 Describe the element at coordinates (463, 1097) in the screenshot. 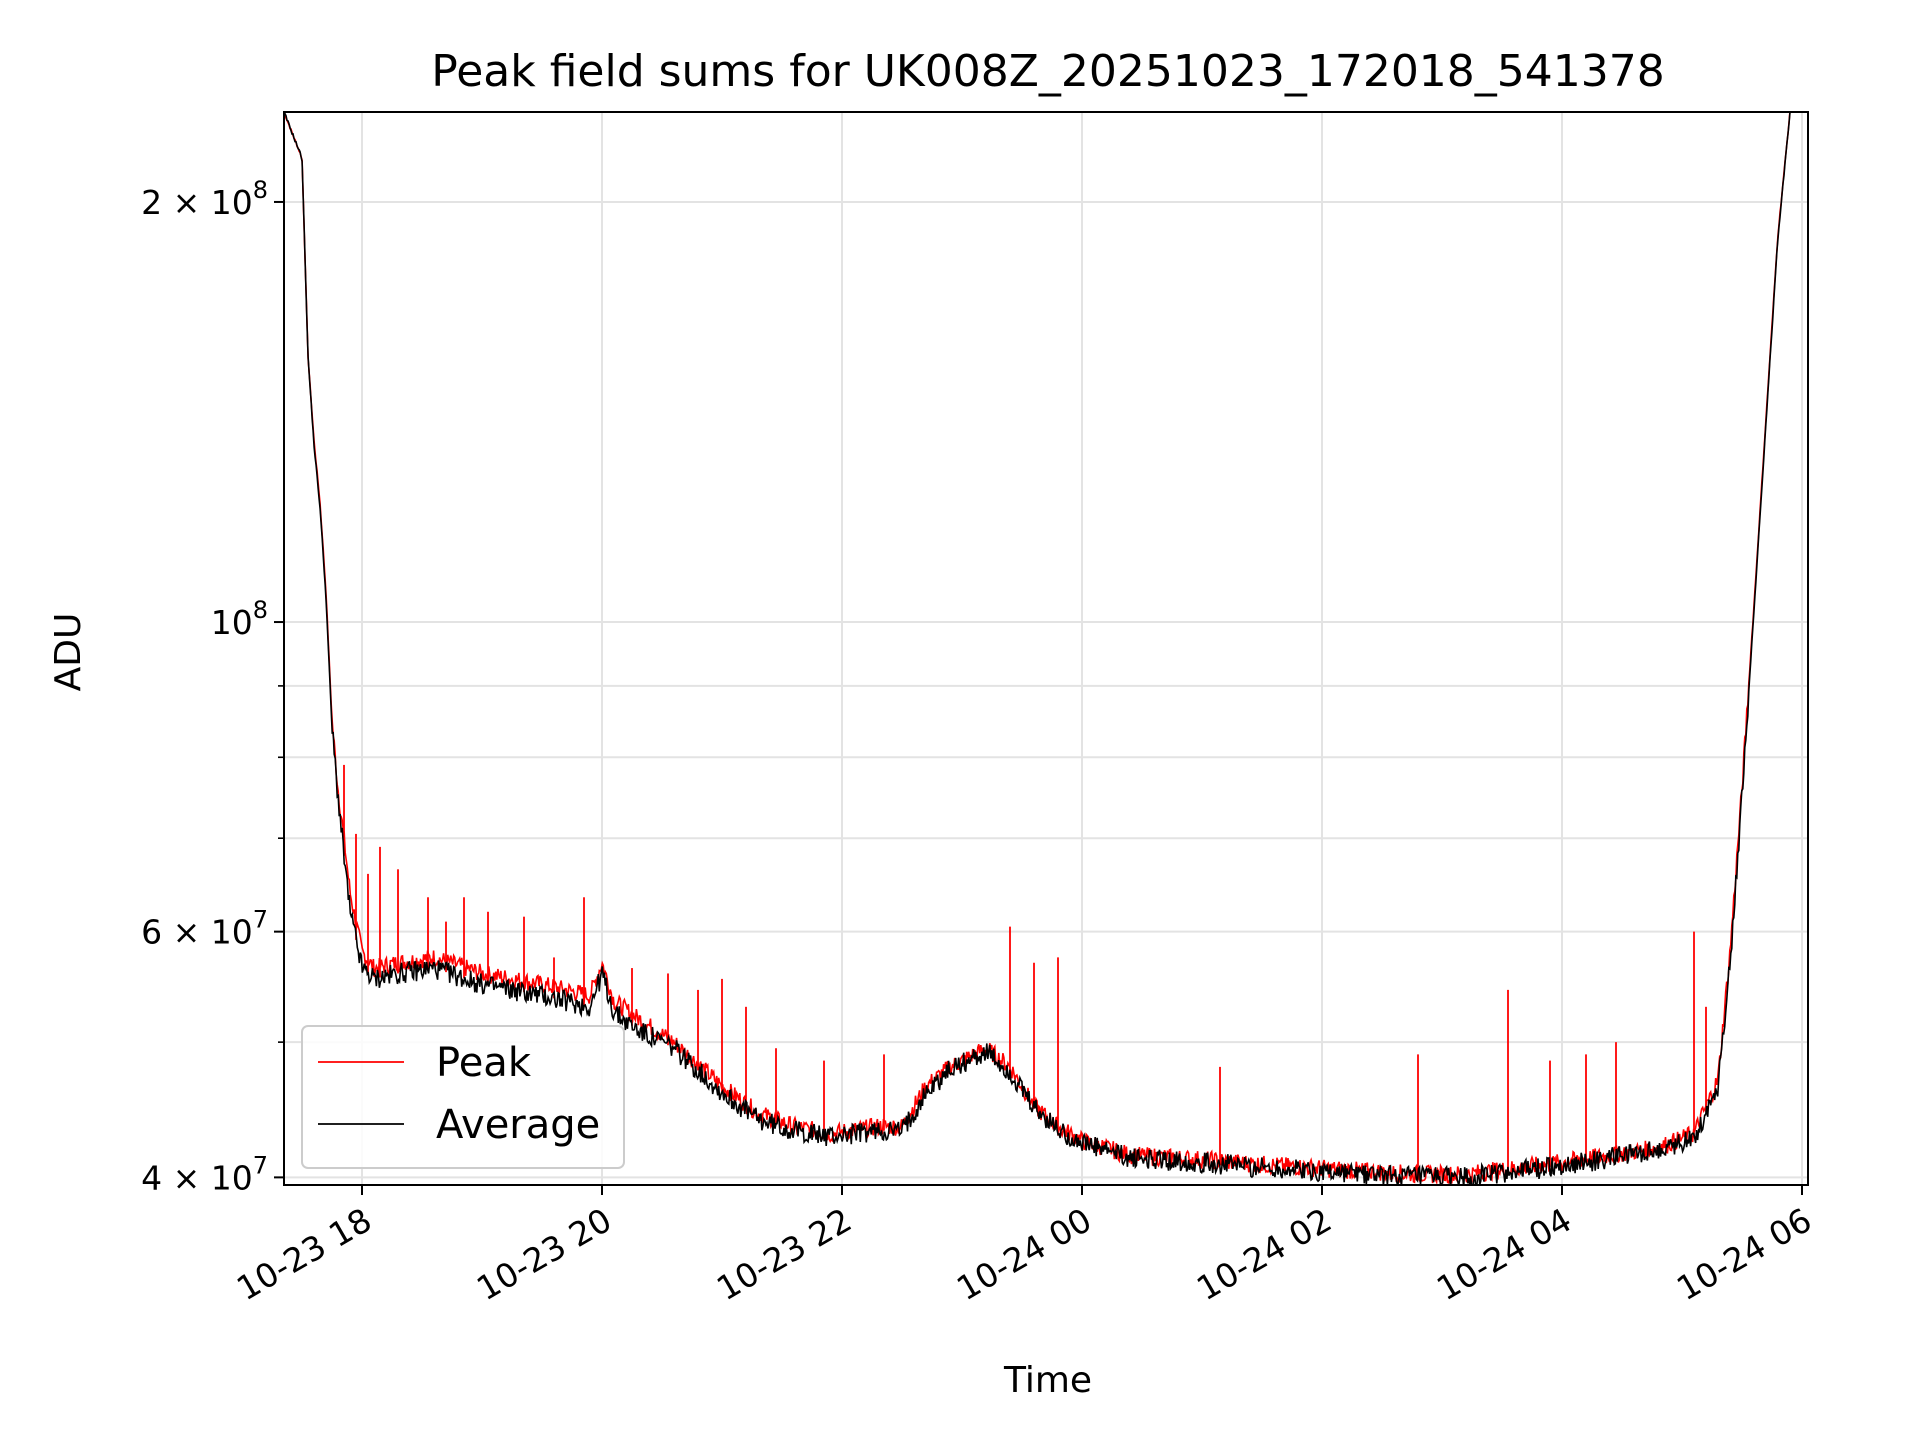

I see `legend: Peak Average` at that location.